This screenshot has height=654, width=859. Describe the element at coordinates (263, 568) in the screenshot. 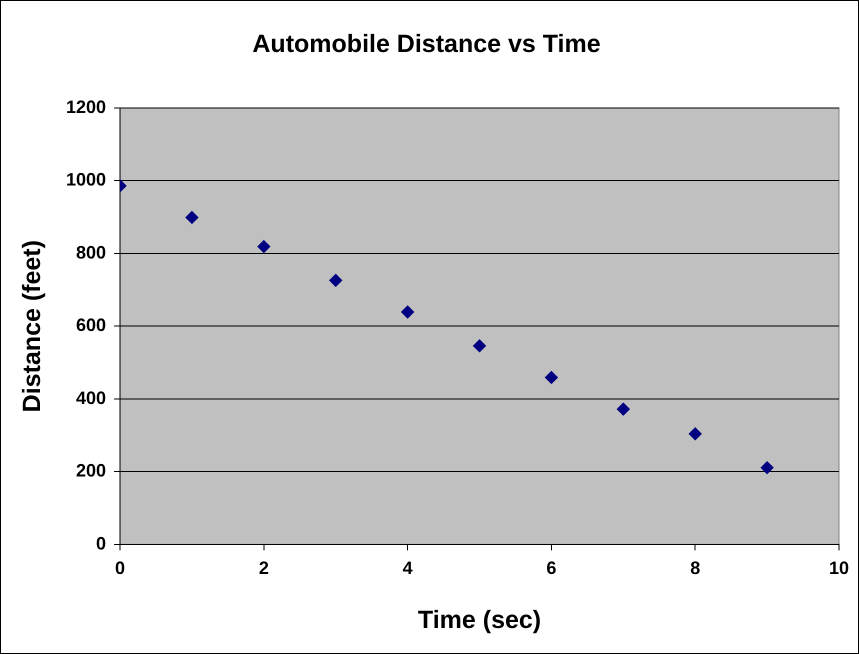

I see `x-tick-label: 2` at that location.